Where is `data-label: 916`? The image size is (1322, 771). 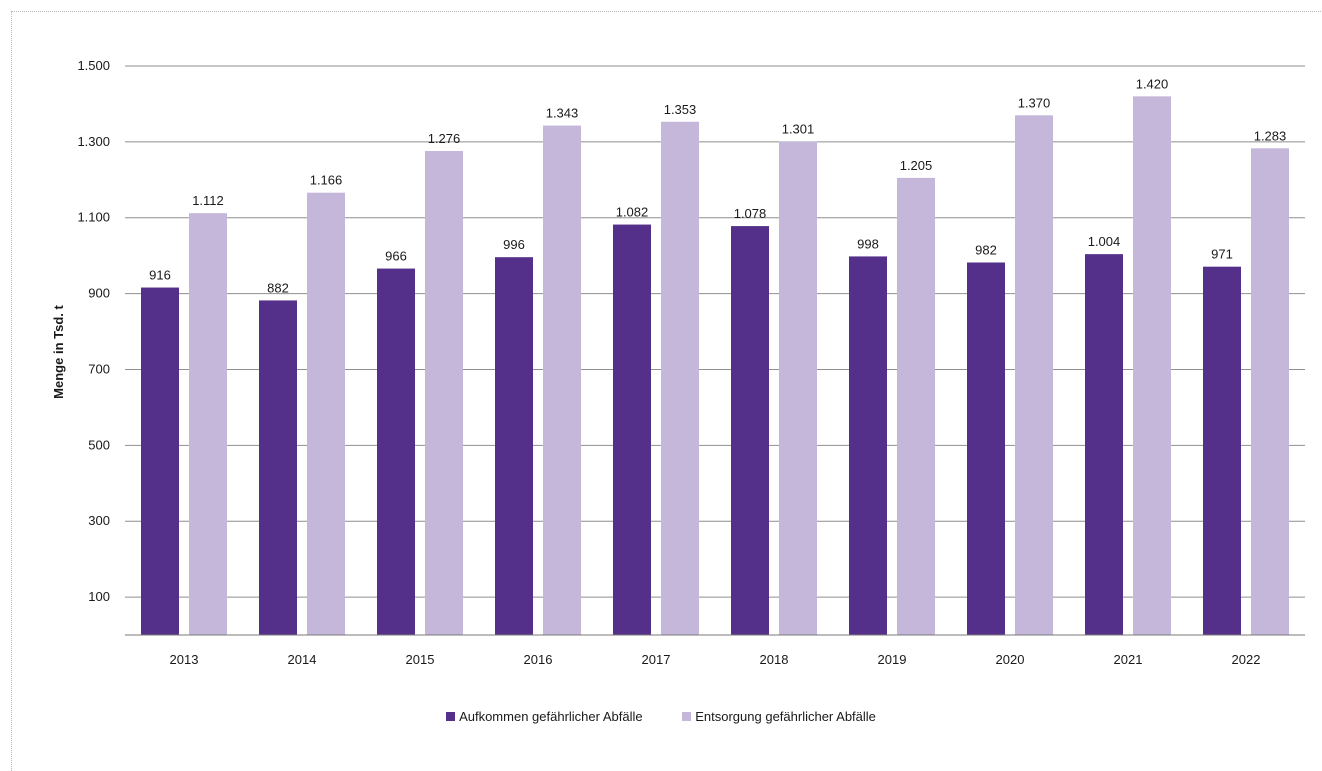
data-label: 916 is located at coordinates (160, 275).